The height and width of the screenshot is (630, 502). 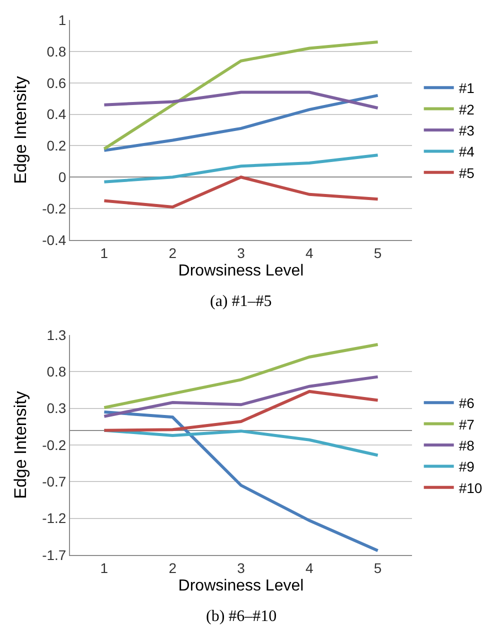 What do you see at coordinates (56, 146) in the screenshot?
I see `y-tick-label: 0.2` at bounding box center [56, 146].